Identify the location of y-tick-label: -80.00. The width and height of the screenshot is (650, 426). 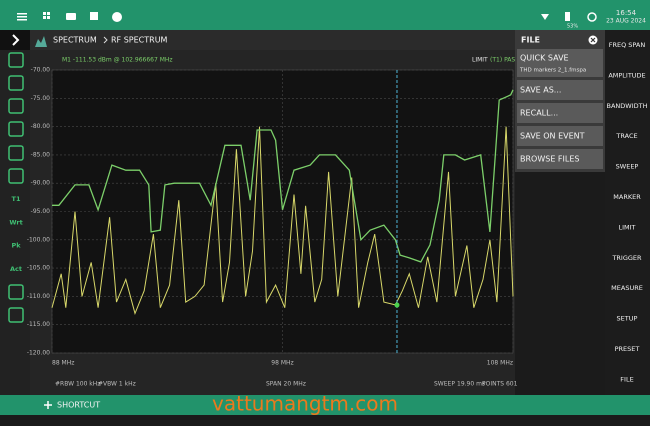
(41, 126).